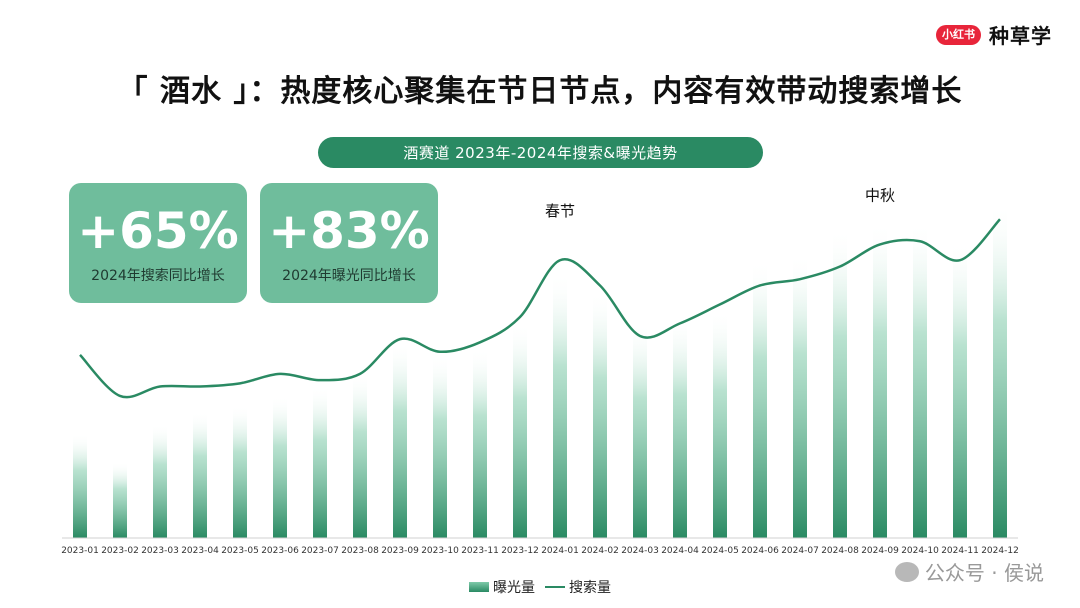  Describe the element at coordinates (1020, 36) in the screenshot. I see `brand-name: 种草学` at that location.